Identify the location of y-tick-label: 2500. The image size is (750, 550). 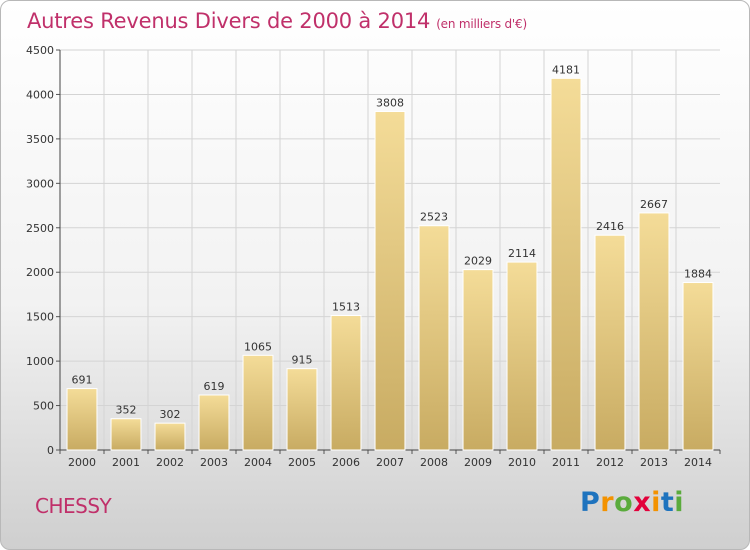
(40, 228).